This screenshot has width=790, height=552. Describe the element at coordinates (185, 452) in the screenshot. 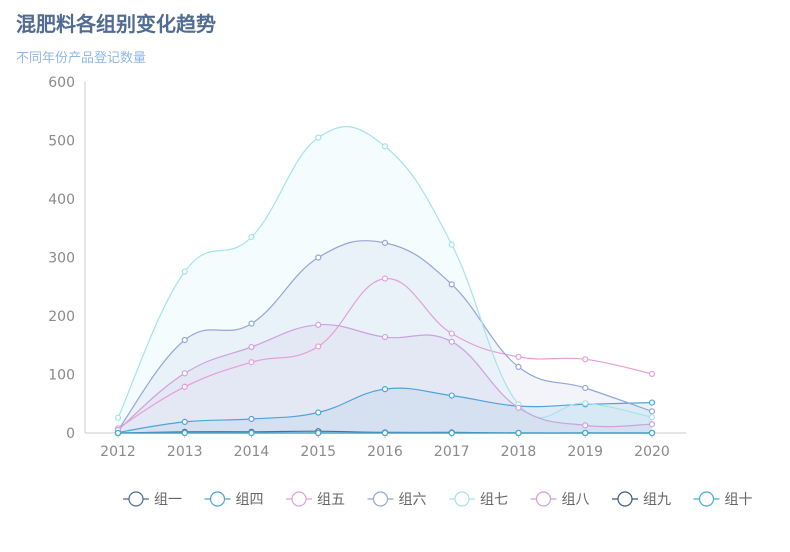

I see `x-tick-label: 2013` at that location.